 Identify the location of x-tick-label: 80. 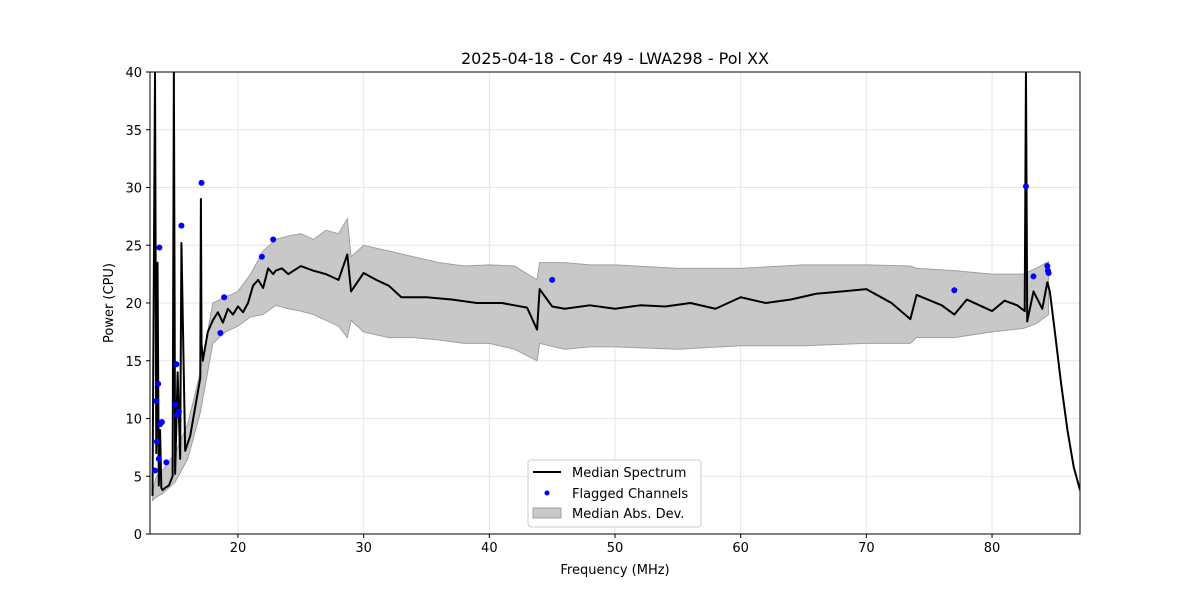
(992, 548).